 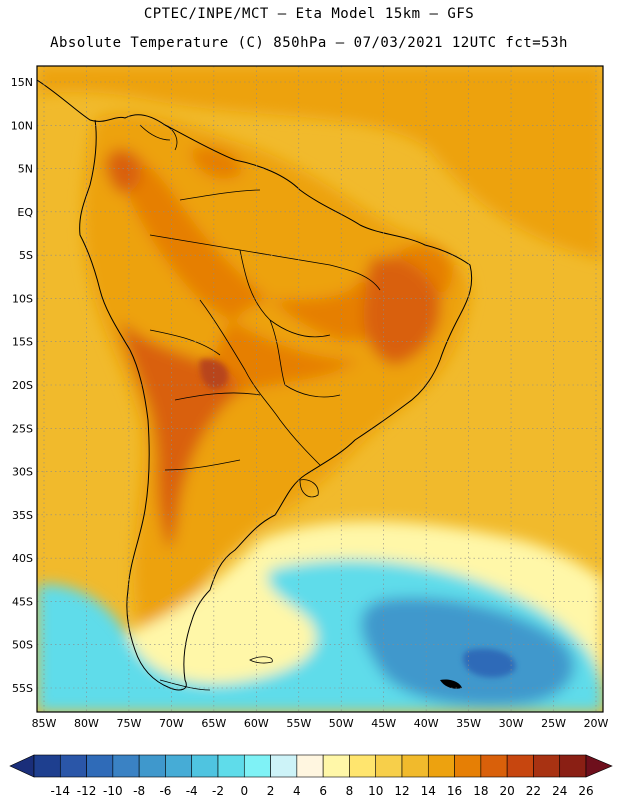 What do you see at coordinates (113, 791) in the screenshot?
I see `colorbar-label: -10` at bounding box center [113, 791].